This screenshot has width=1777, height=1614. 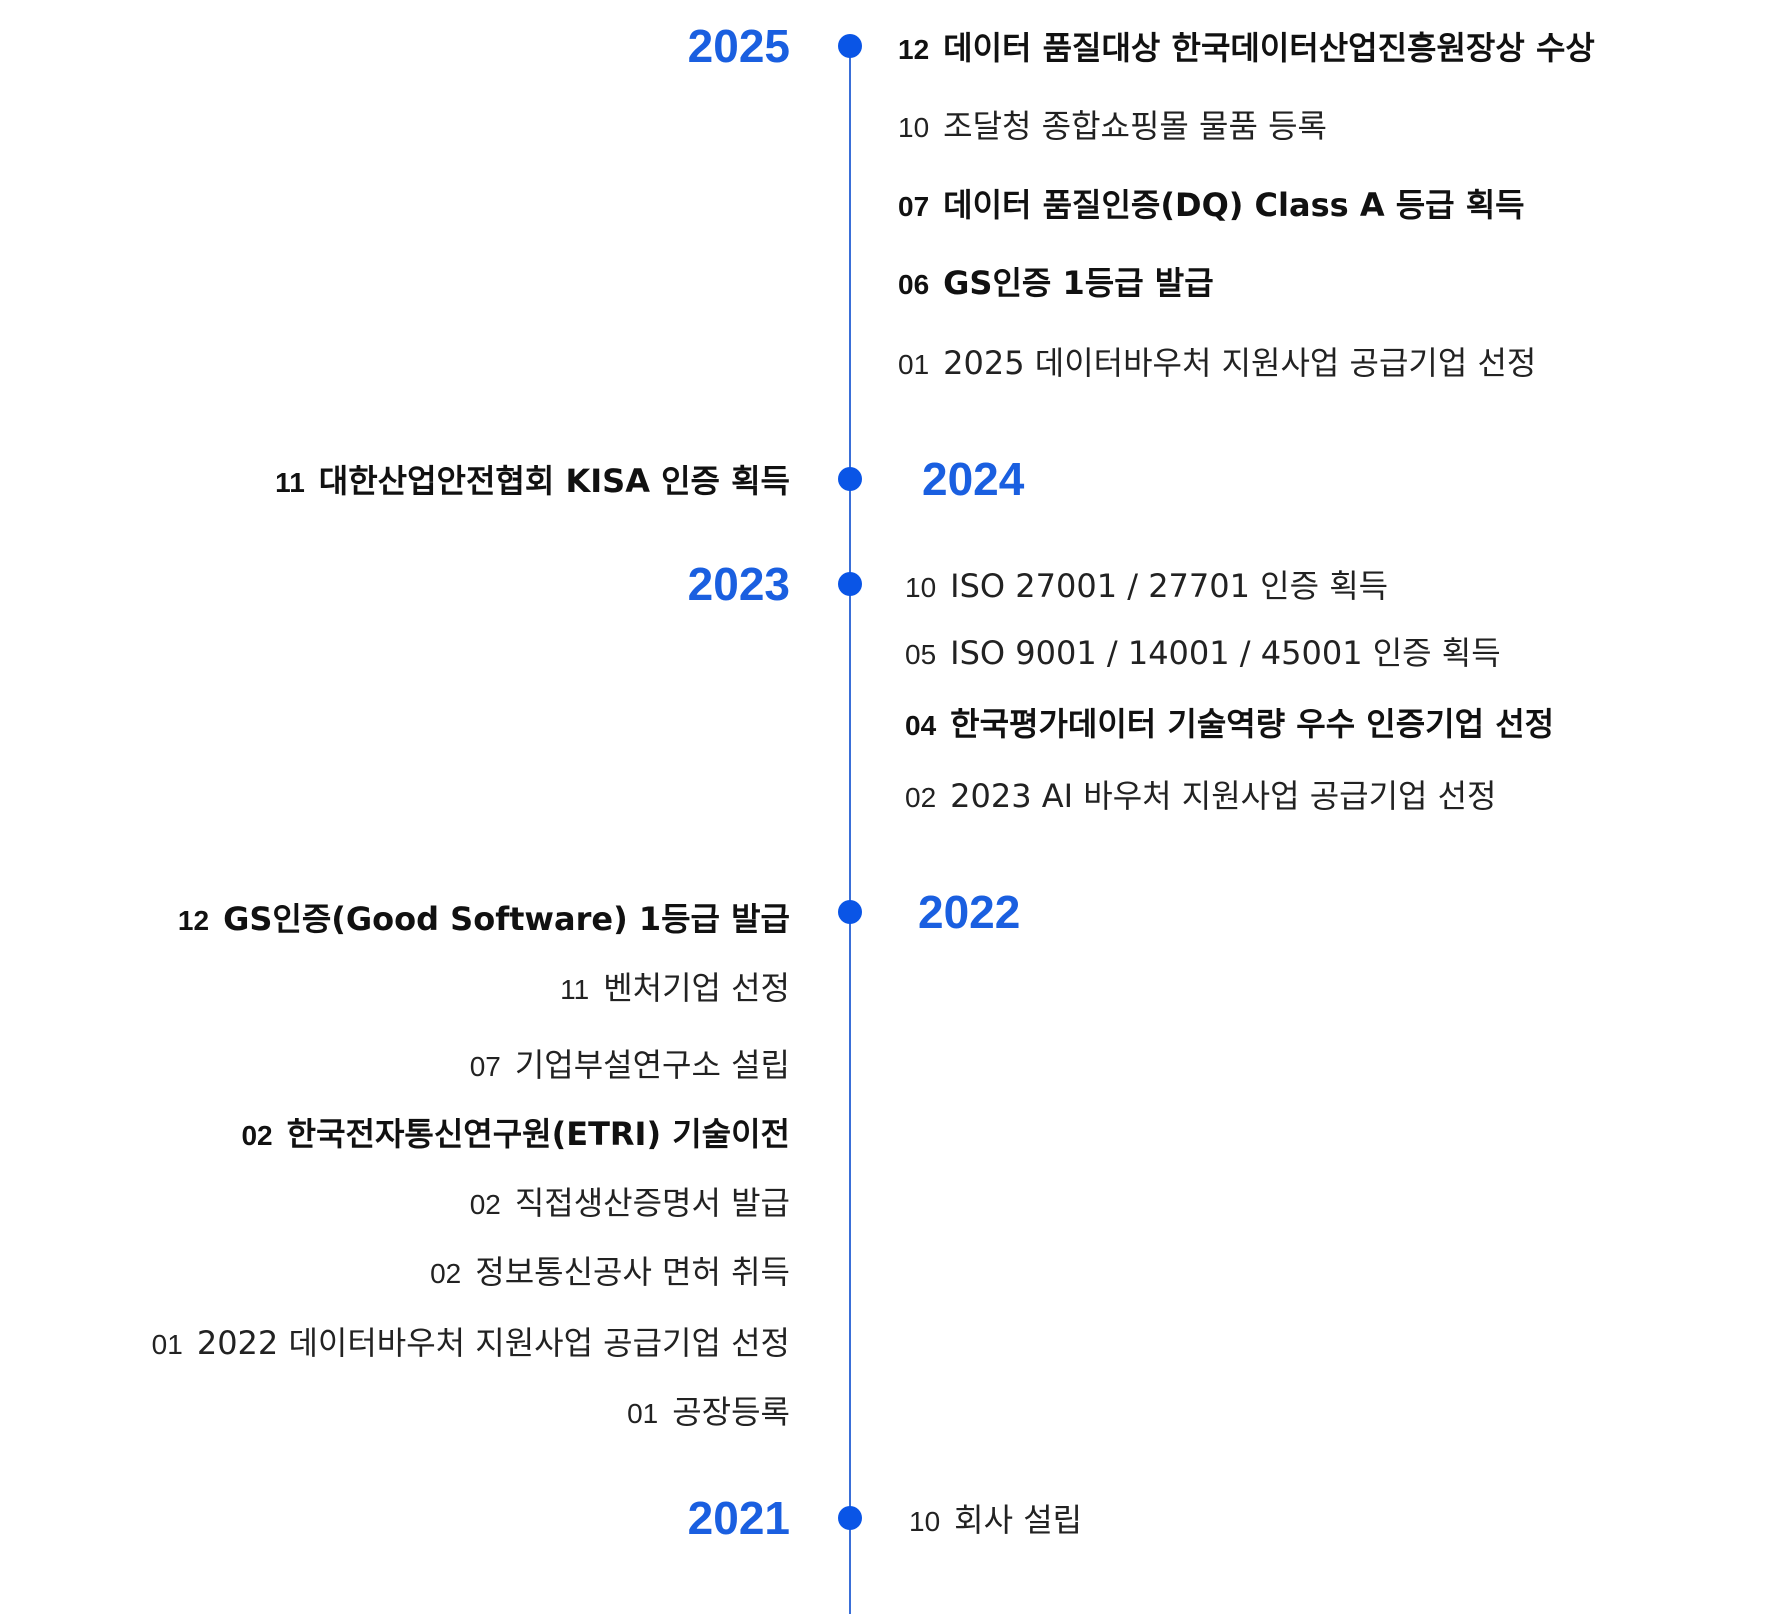 What do you see at coordinates (1269, 48) in the screenshot?
I see `milestone-text: 데이터 품질대상 한국데이터산업진흥원장상 수상` at bounding box center [1269, 48].